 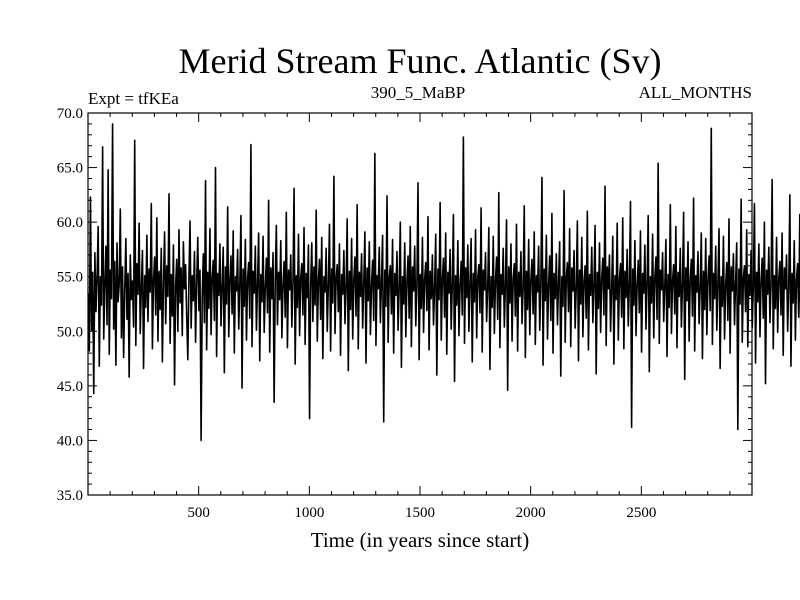 I want to click on experiment-label: Expt = tfKEa, so click(x=133, y=98).